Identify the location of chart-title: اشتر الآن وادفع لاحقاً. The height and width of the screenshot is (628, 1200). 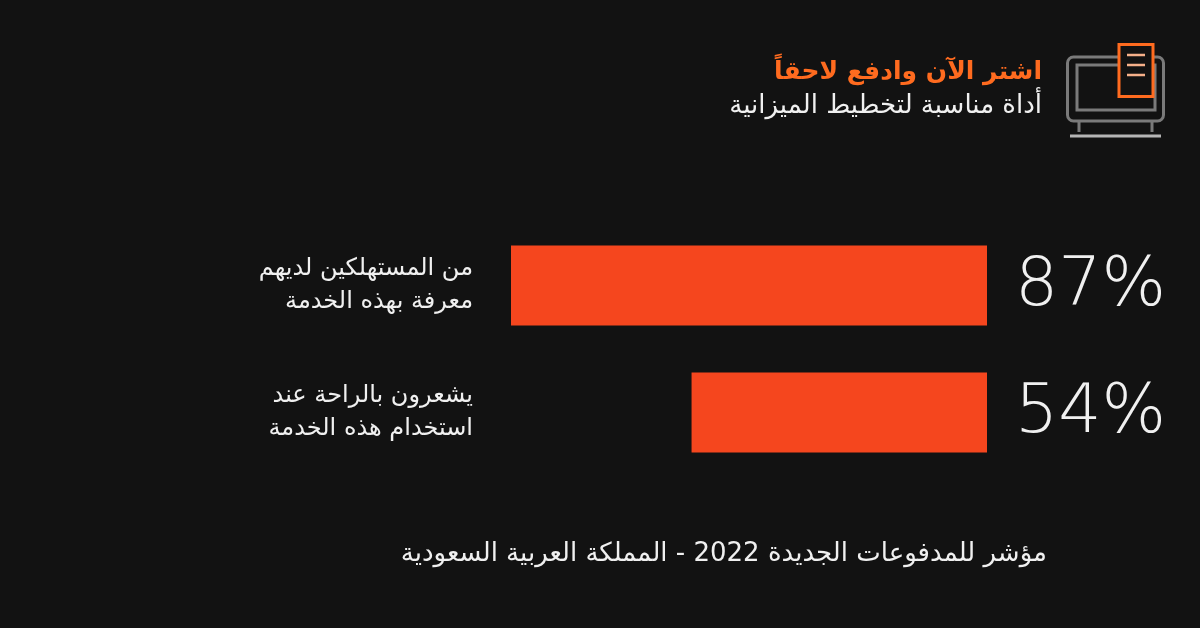
(908, 71).